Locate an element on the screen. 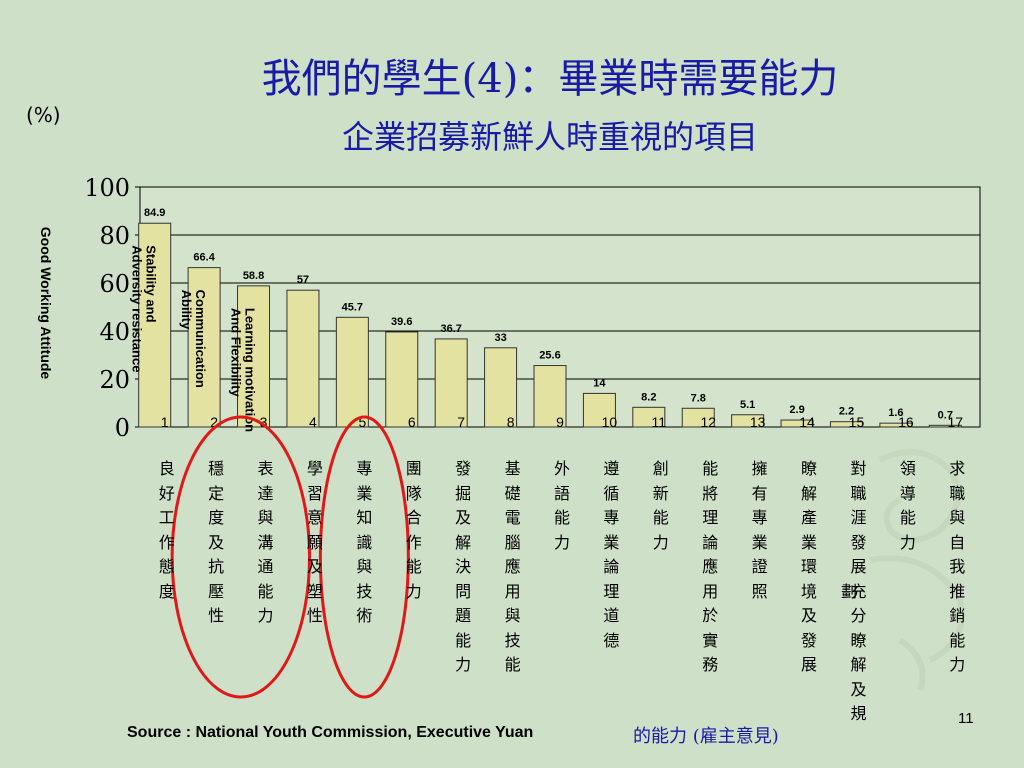 This screenshot has width=1024, height=768. y-tick-label: 40 is located at coordinates (114, 332).